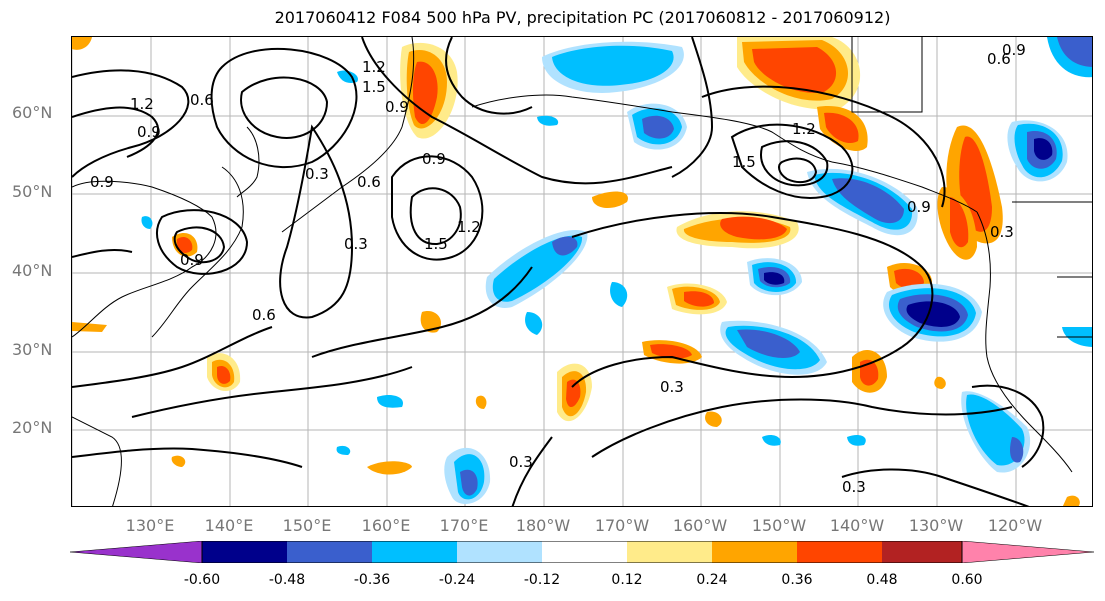  I want to click on lon-label: 180°W, so click(543, 525).